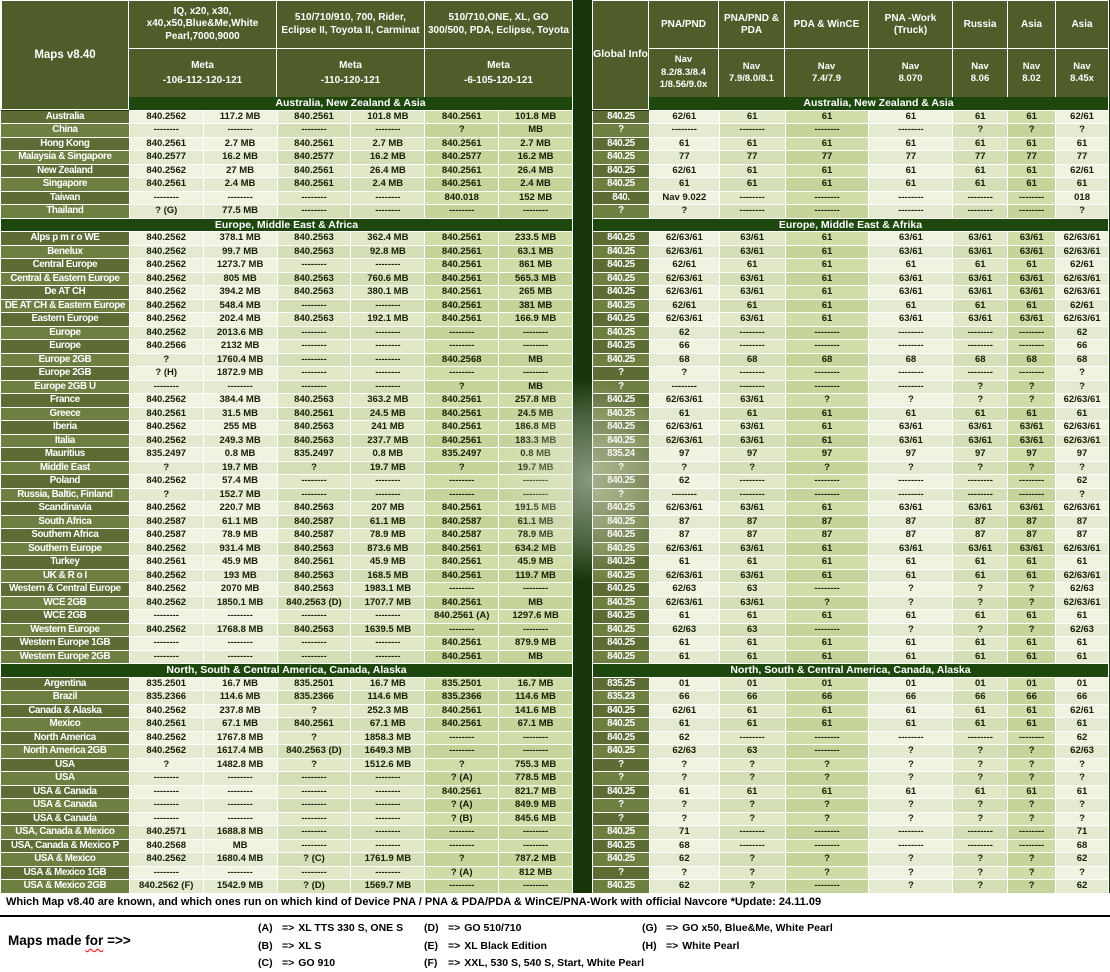 This screenshot has width=1110, height=972. Describe the element at coordinates (240, 414) in the screenshot. I see `data-cell: 31.5 MB` at that location.